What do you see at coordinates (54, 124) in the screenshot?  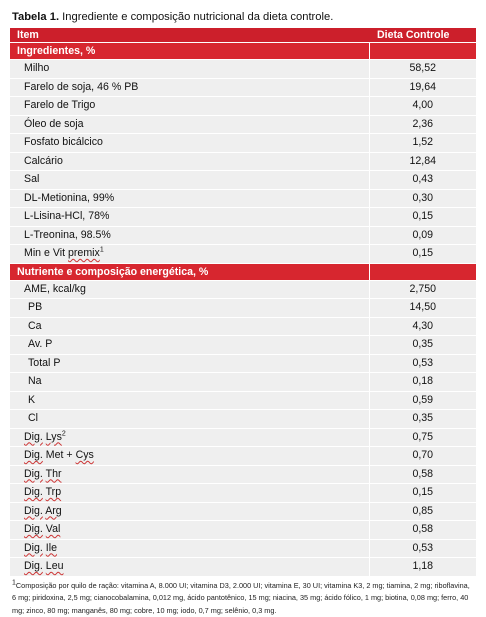 I see `row-label-text: Óleo de soja` at bounding box center [54, 124].